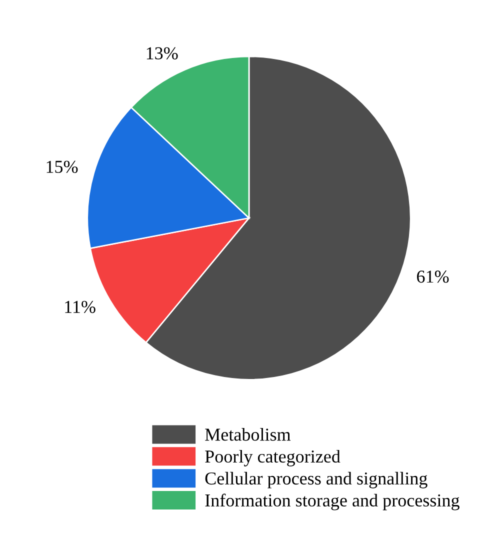 This screenshot has width=497, height=550. I want to click on legend-label: Poorly categorized, so click(272, 458).